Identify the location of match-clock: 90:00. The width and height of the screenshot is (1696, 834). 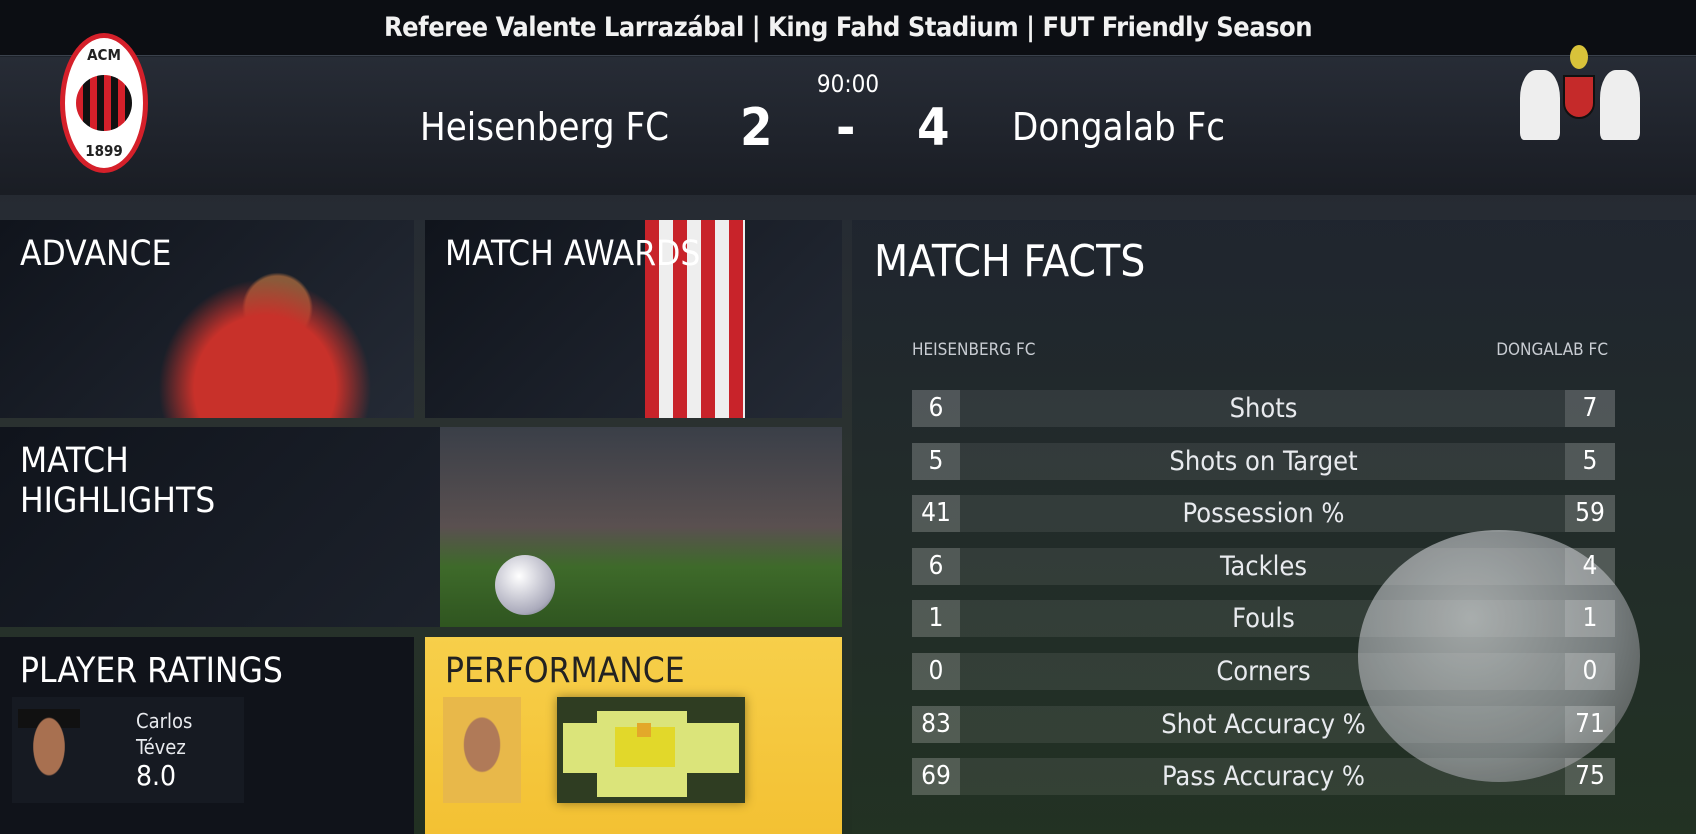
(848, 84).